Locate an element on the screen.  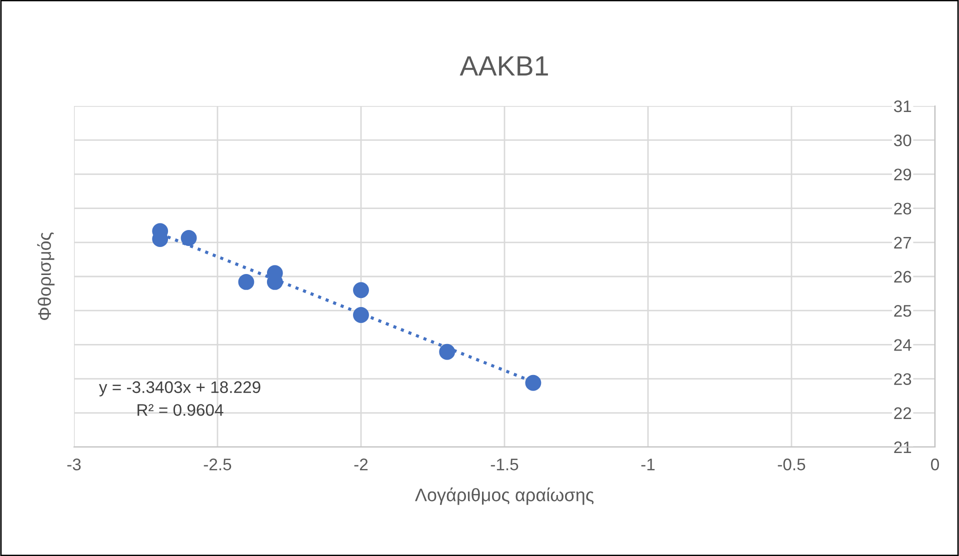
y-tick-label: 21 is located at coordinates (903, 447).